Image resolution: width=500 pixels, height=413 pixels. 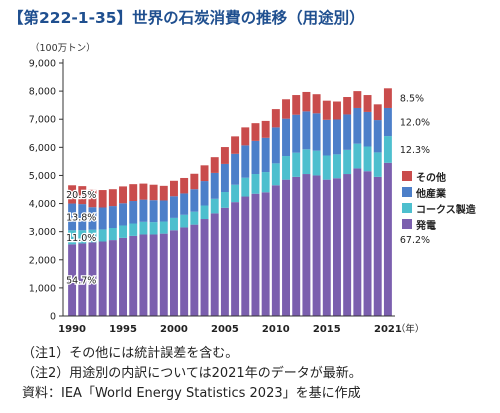 I want to click on bar-power-2012, so click(x=296, y=246).